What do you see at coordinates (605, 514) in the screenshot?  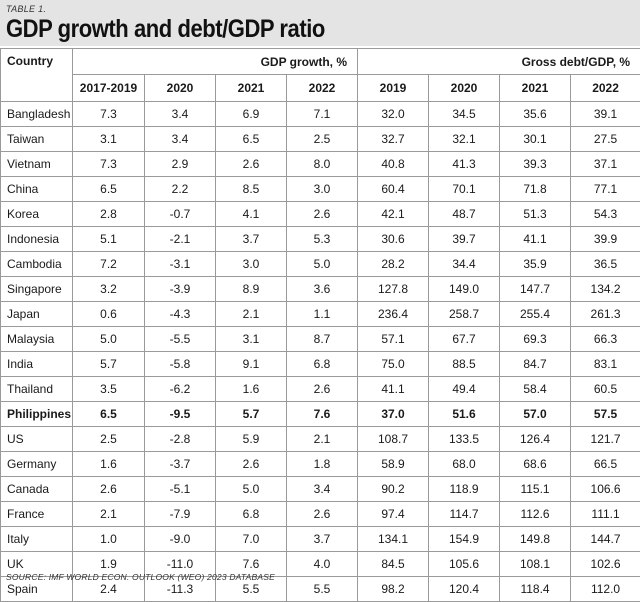 I see `gross-debt-cell: 111.1` at bounding box center [605, 514].